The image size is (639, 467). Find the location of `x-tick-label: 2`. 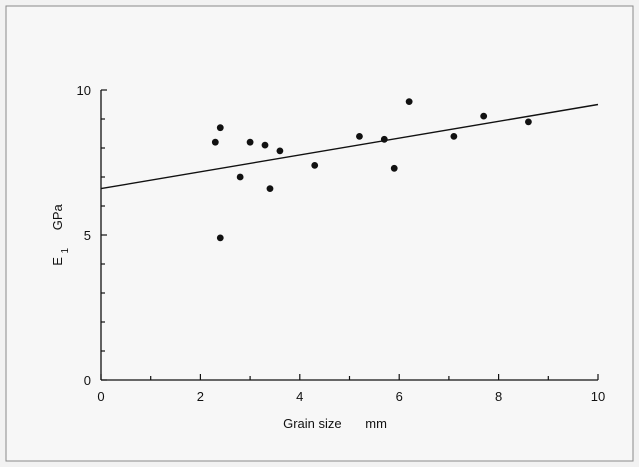

x-tick-label: 2 is located at coordinates (200, 396).